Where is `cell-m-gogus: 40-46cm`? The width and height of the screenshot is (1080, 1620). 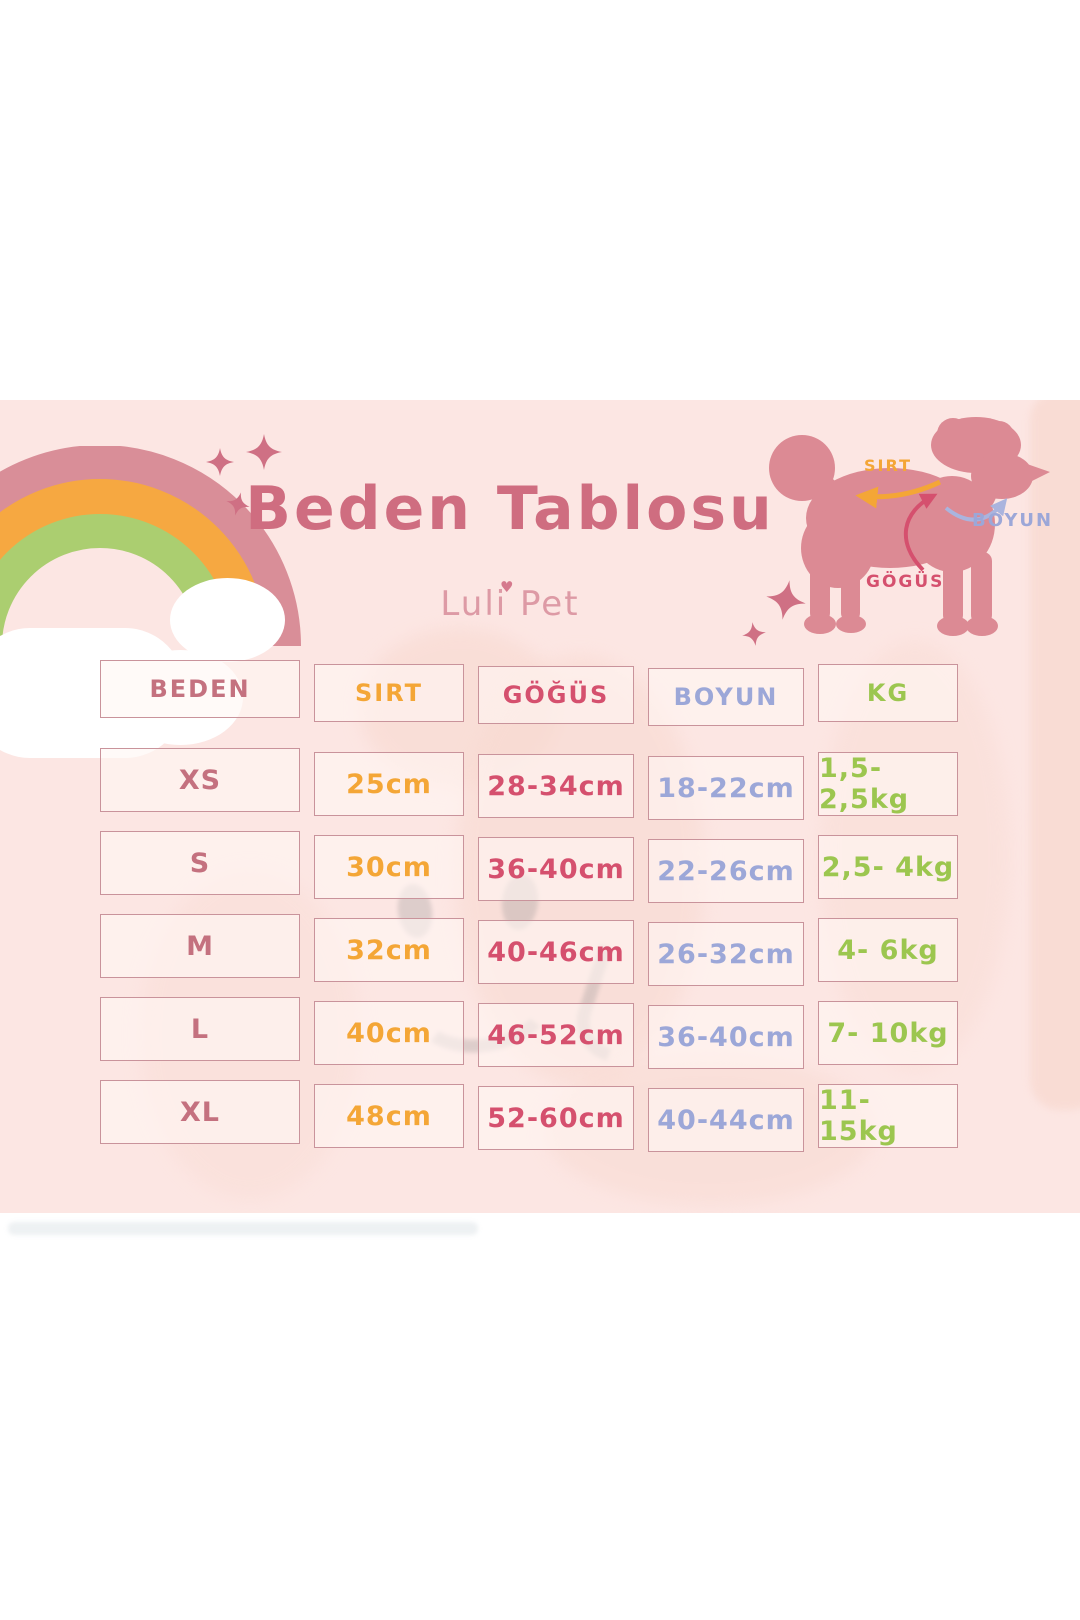 cell-m-gogus: 40-46cm is located at coordinates (556, 952).